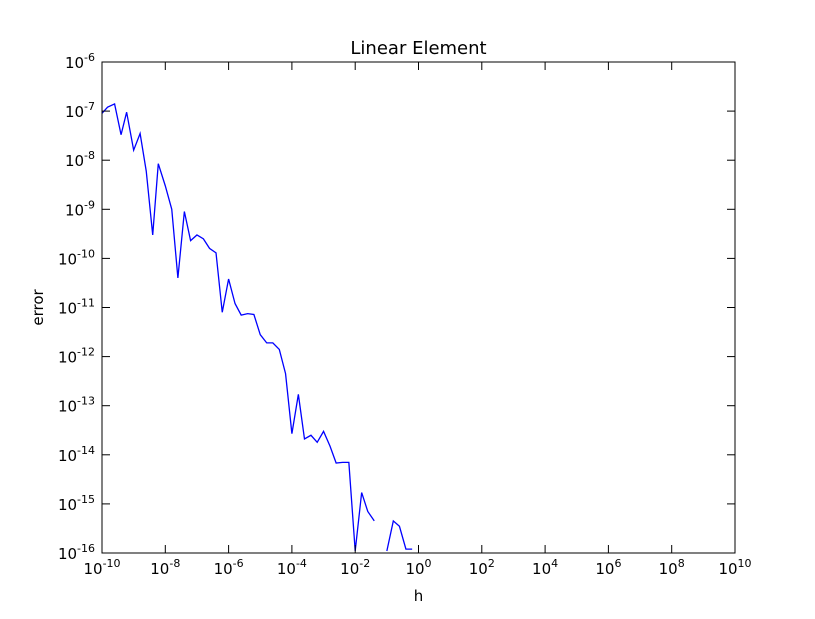 The height and width of the screenshot is (619, 815). Describe the element at coordinates (76, 356) in the screenshot. I see `y-tick-label: 10⁻¹²` at that location.